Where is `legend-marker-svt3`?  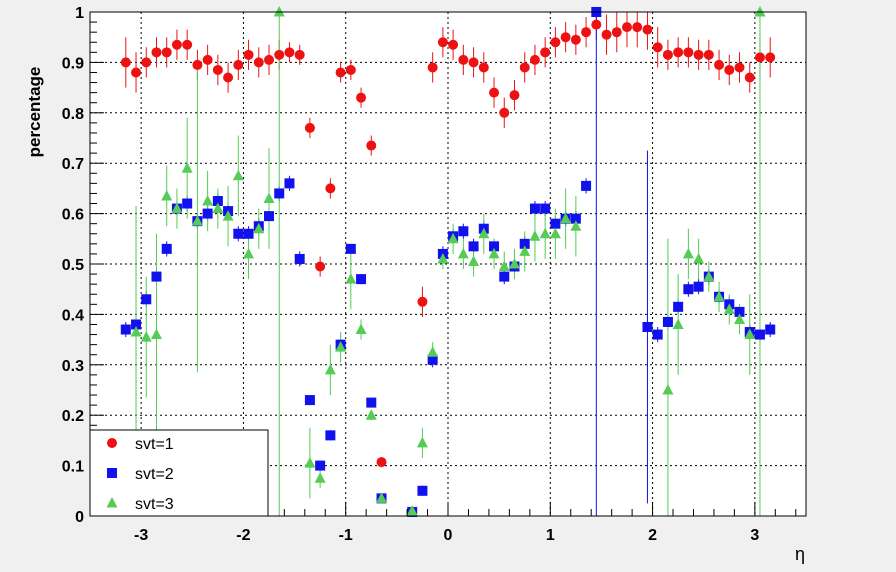
legend-marker-svt3 is located at coordinates (112, 502).